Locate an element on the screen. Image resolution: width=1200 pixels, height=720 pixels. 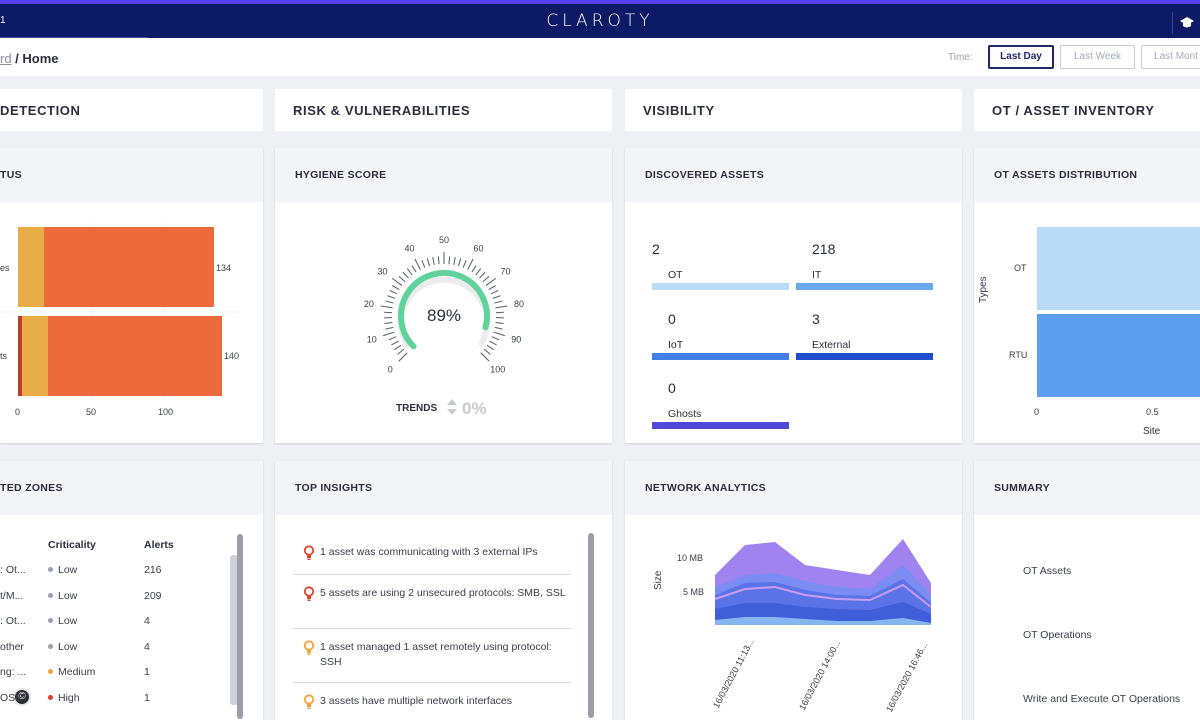
status-bar-2-main is located at coordinates (135, 356).